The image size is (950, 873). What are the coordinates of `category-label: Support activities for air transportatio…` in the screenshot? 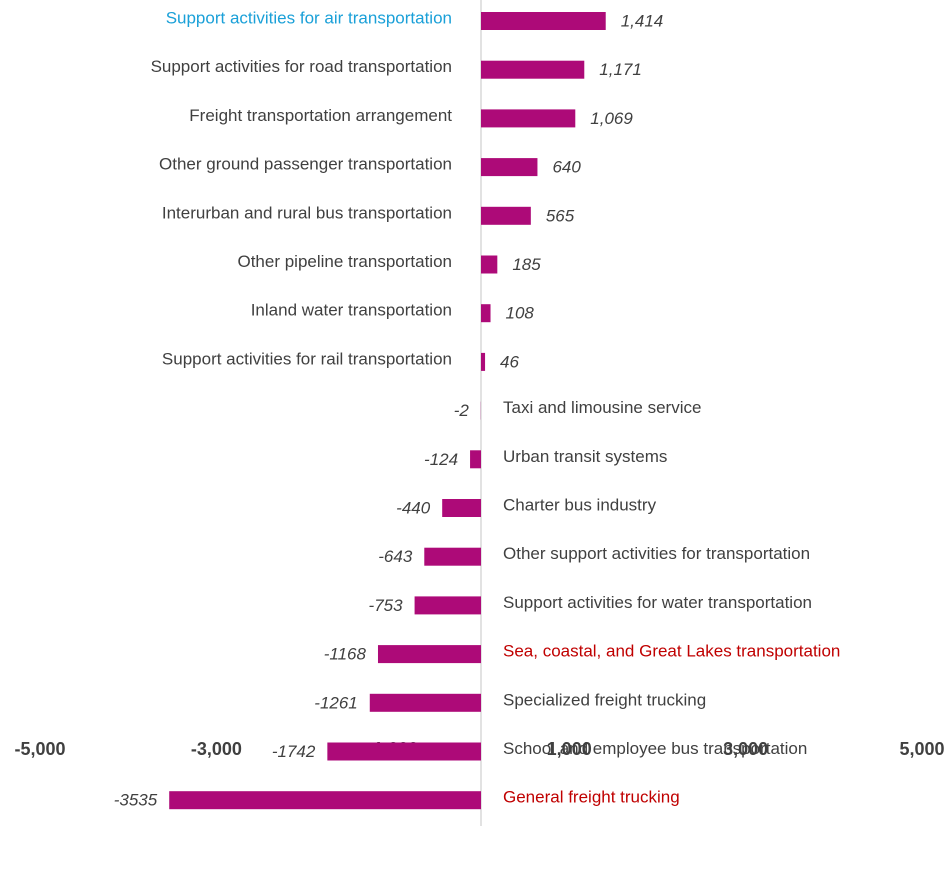 It's located at (309, 17).